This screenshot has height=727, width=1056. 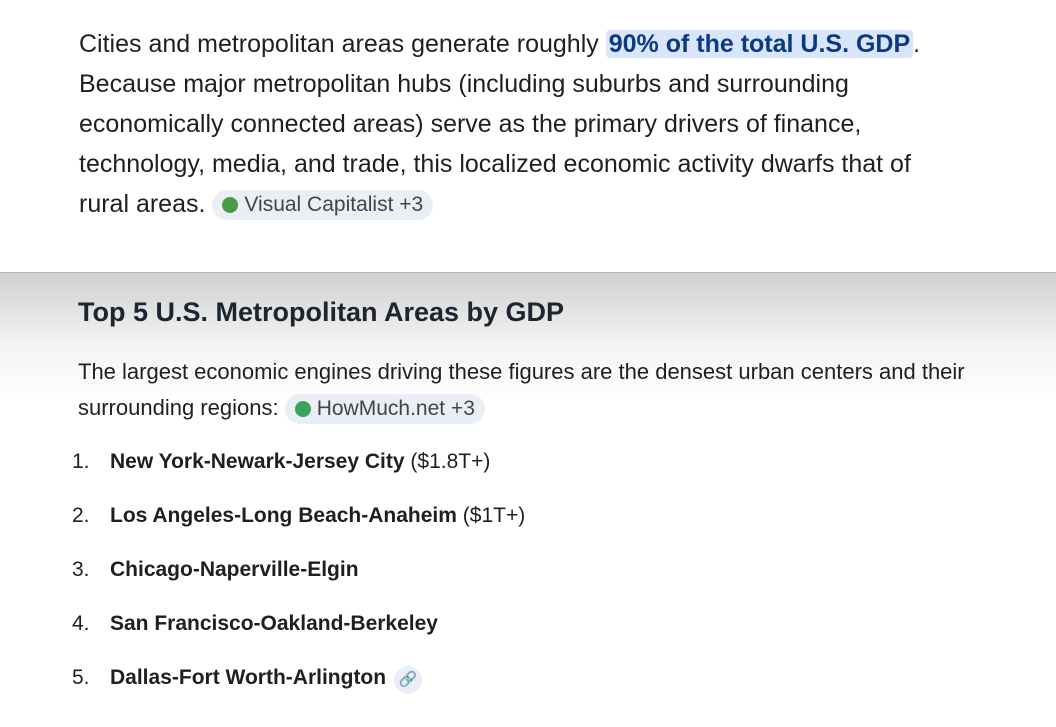 What do you see at coordinates (395, 409) in the screenshot?
I see `source-label: HowMuch.net +3` at bounding box center [395, 409].